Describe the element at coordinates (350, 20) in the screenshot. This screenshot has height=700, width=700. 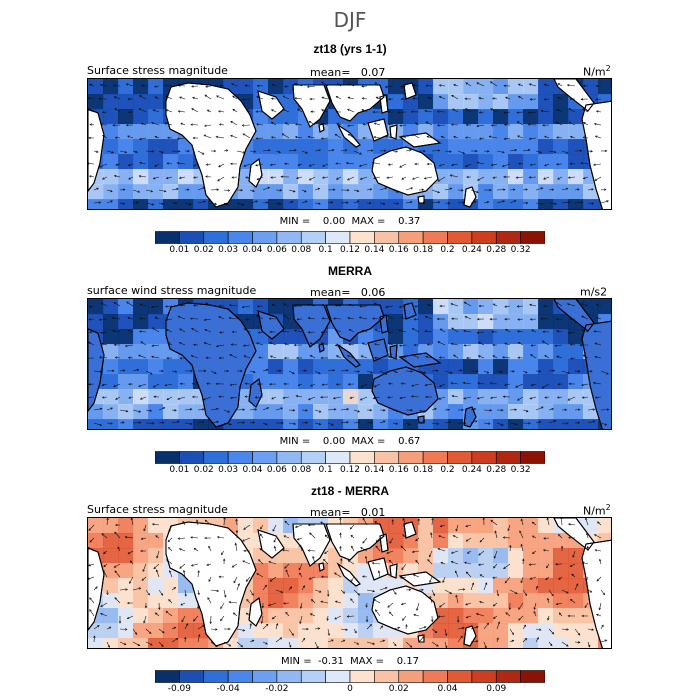
I see `season-title: DJF` at that location.